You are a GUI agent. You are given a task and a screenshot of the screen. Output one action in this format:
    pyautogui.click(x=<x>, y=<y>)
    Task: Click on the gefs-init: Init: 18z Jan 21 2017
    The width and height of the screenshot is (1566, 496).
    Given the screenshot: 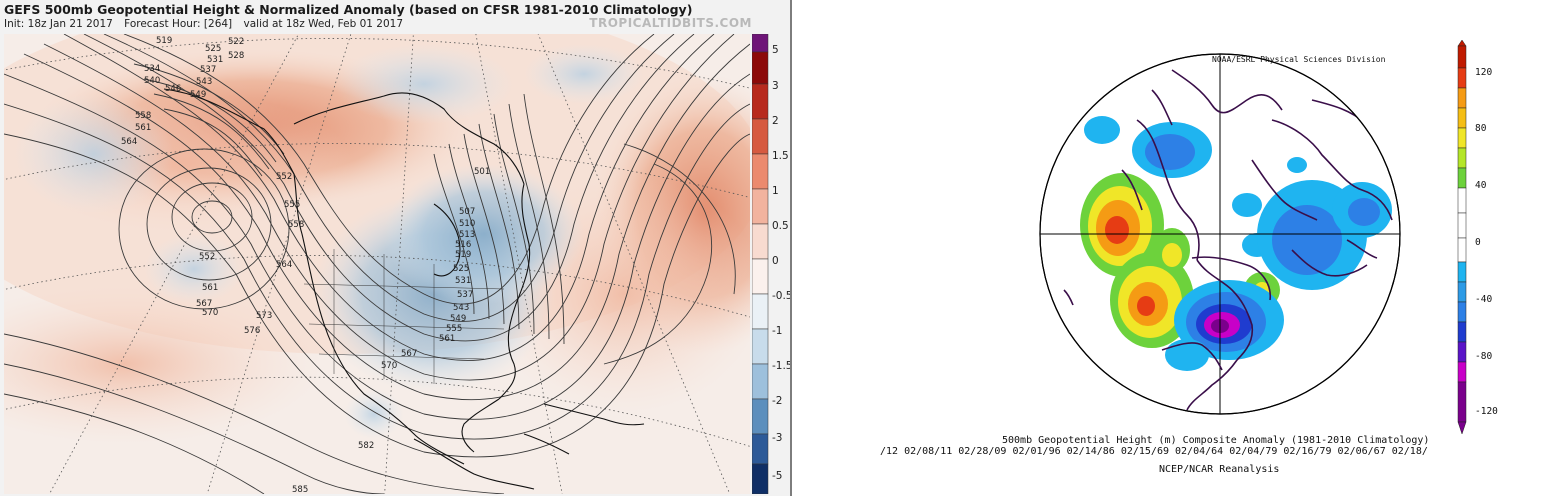 What is the action you would take?
    pyautogui.click(x=58, y=24)
    